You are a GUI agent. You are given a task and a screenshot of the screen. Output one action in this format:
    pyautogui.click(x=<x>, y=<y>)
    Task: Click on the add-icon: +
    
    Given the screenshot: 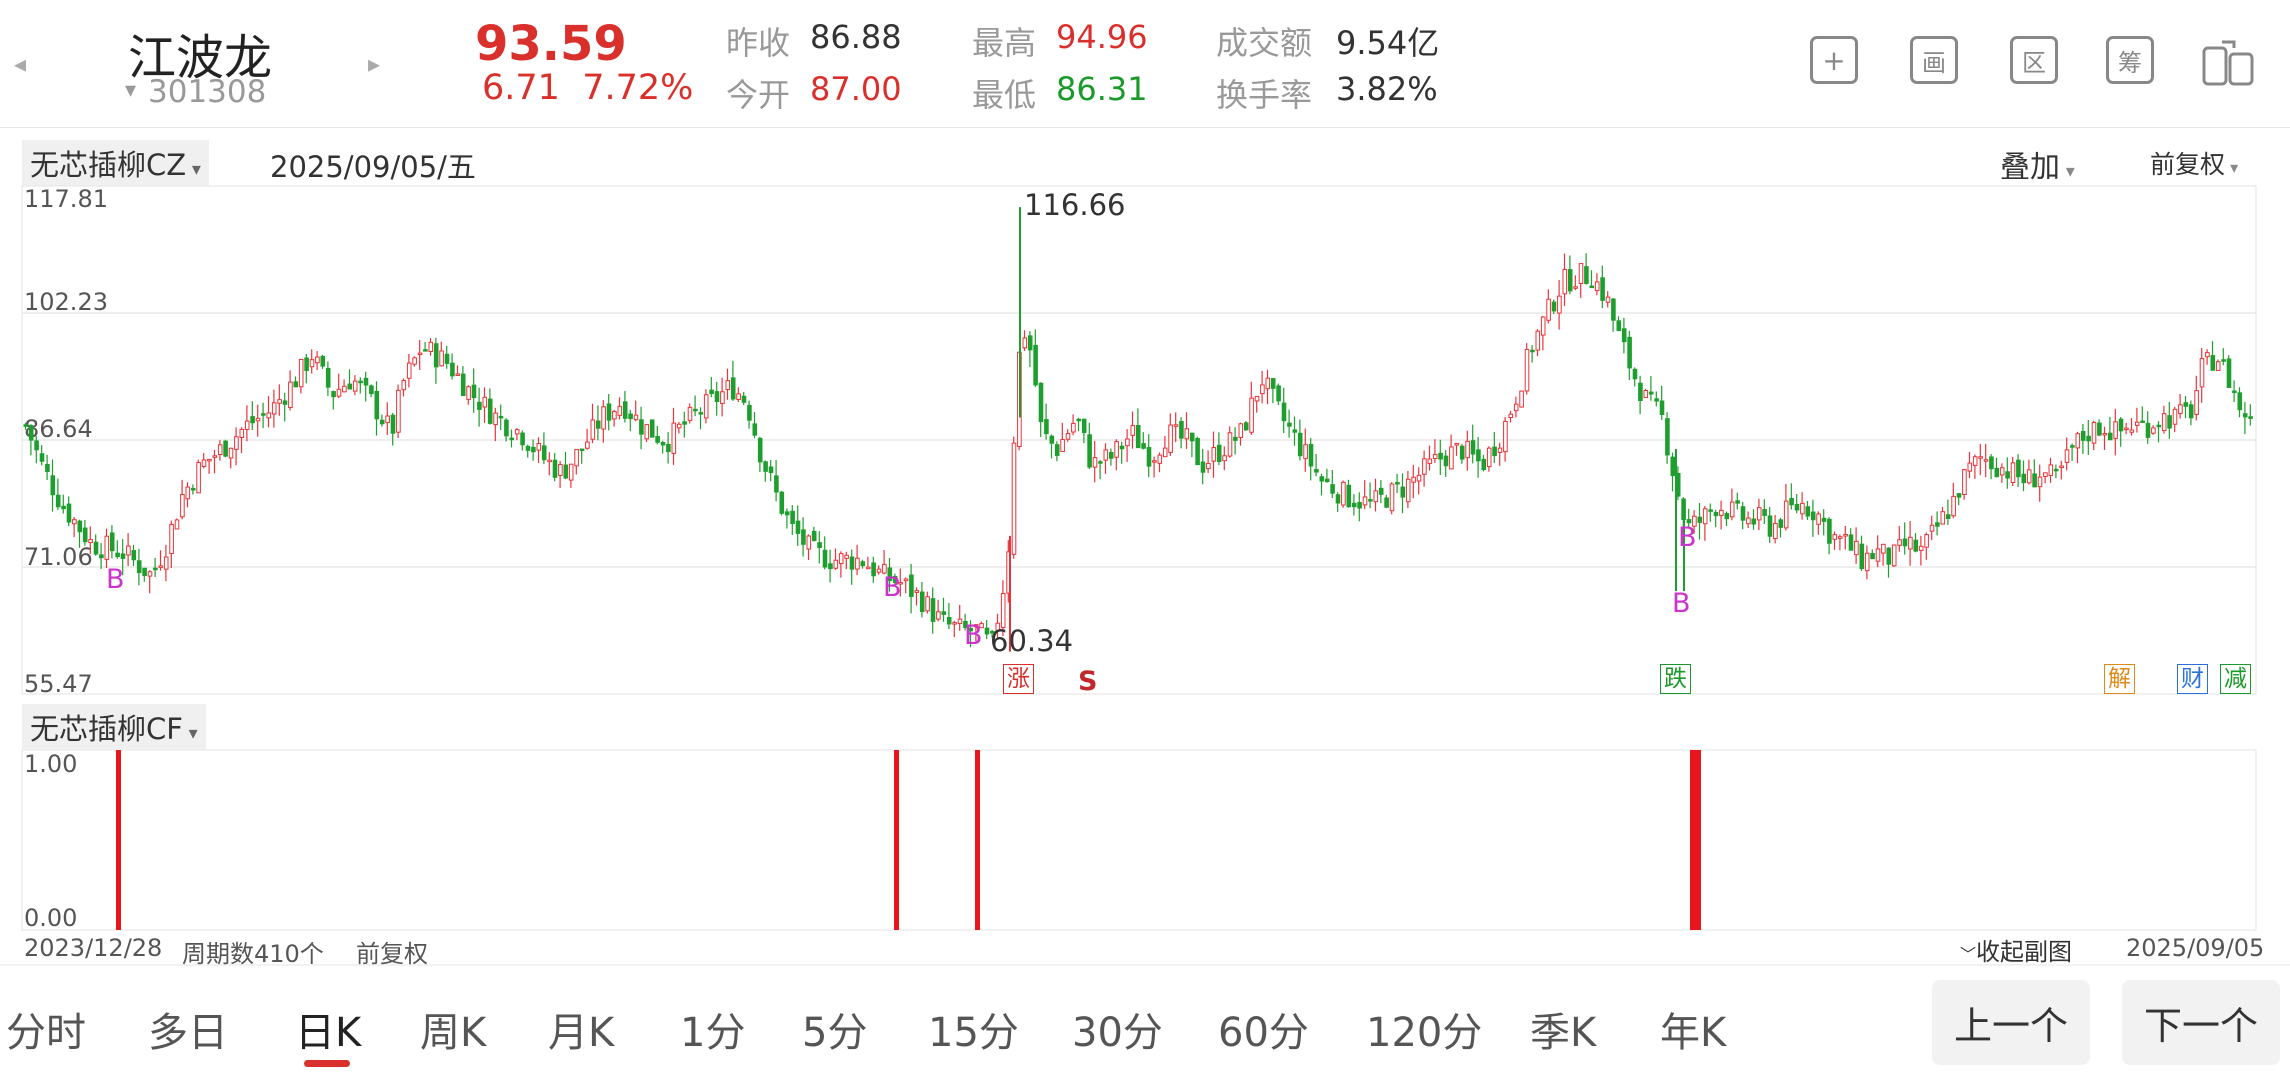 What is the action you would take?
    pyautogui.click(x=1834, y=60)
    